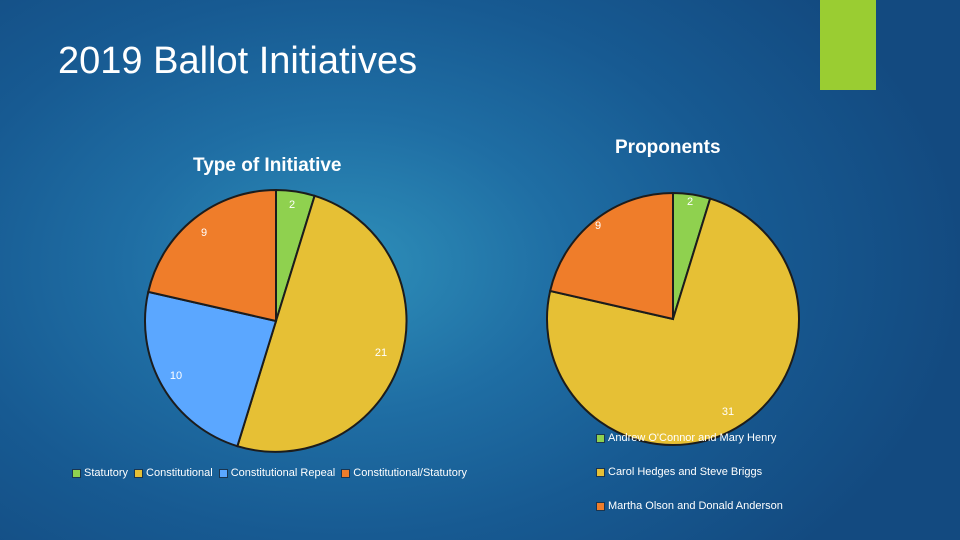  I want to click on accent-bar, so click(848, 45).